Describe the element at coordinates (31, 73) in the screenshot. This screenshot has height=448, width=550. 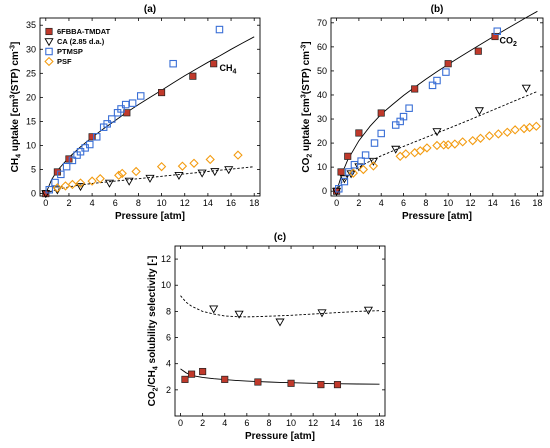
I see `y-tick-label: 25` at that location.